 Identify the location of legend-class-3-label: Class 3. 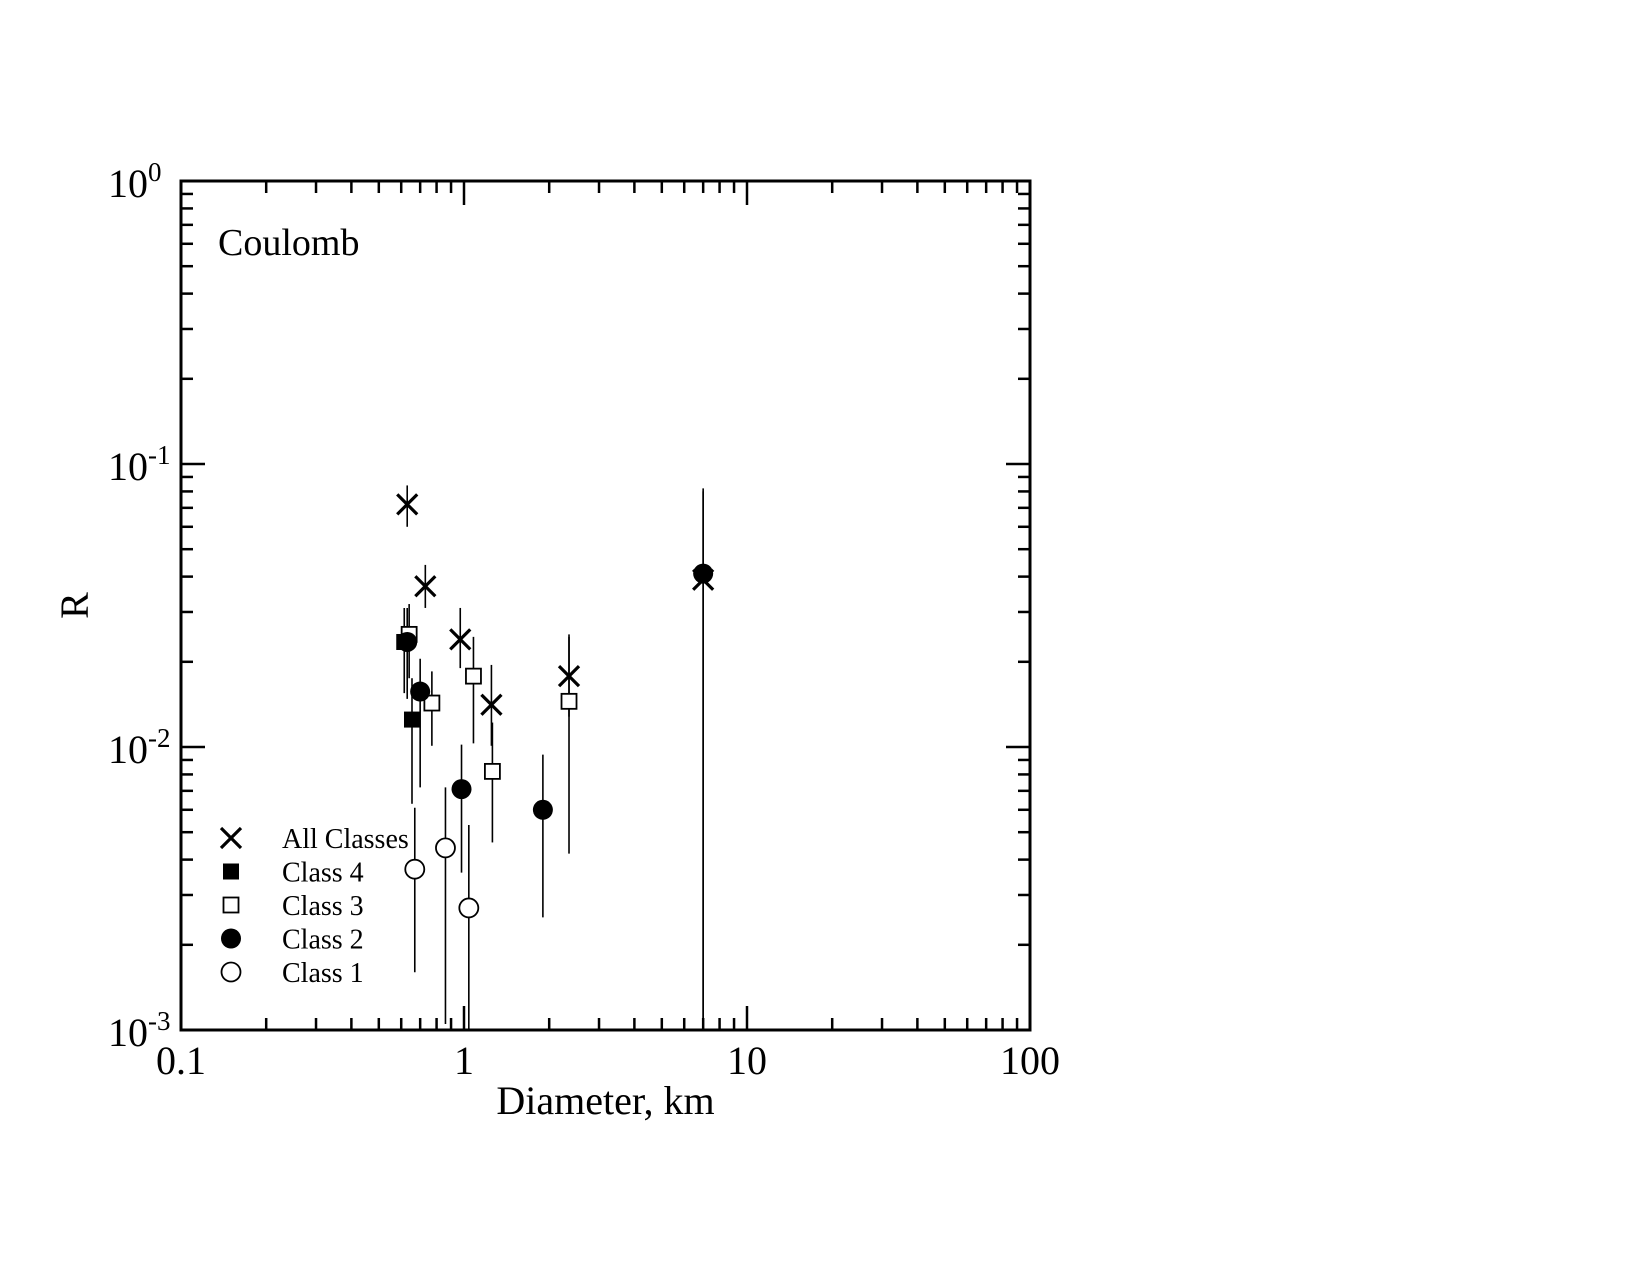
(323, 906).